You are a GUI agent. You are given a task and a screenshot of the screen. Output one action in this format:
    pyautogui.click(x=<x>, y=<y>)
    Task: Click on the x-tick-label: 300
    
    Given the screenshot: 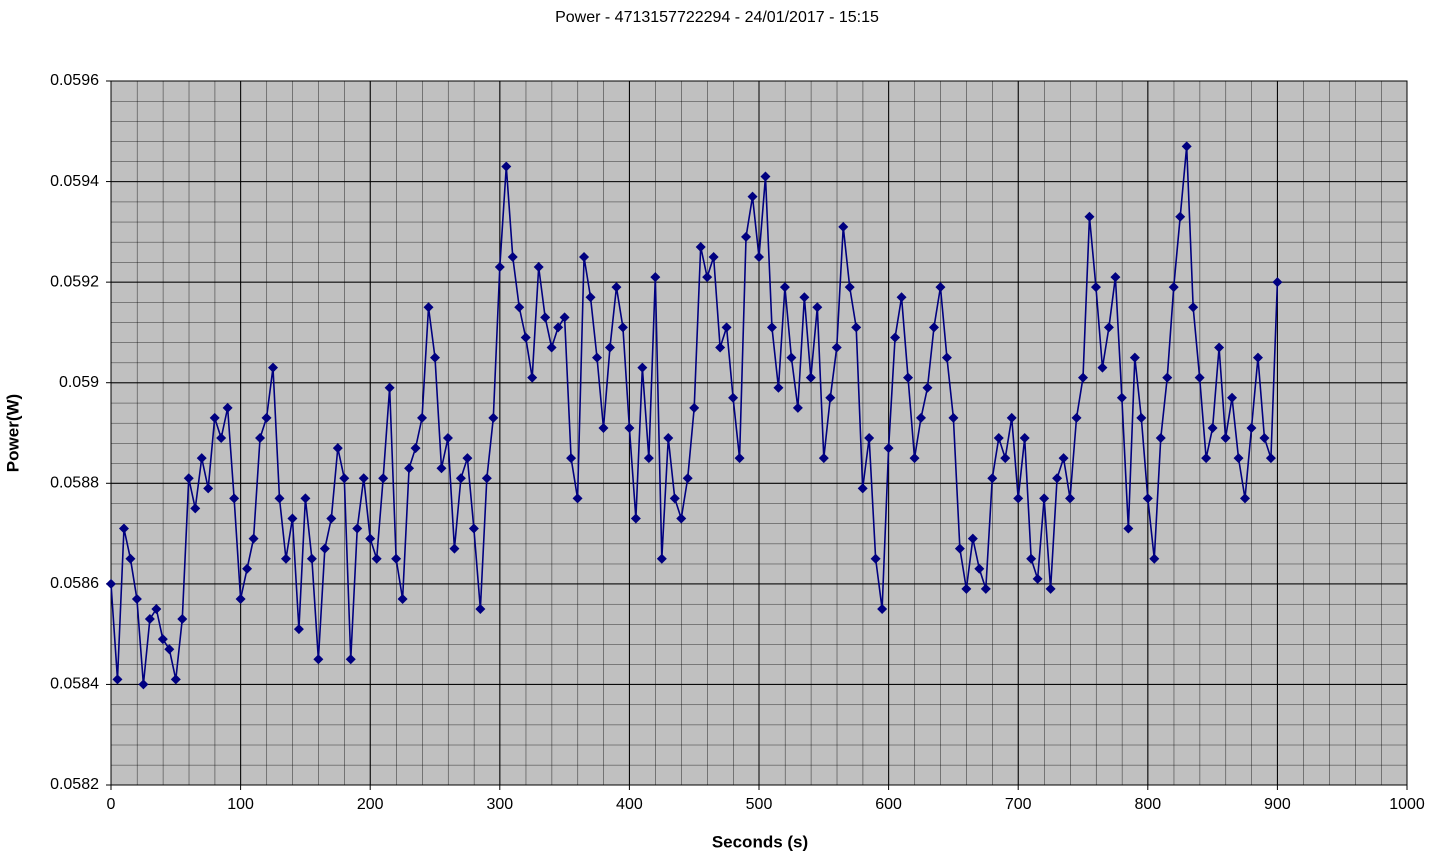 What is the action you would take?
    pyautogui.click(x=499, y=804)
    